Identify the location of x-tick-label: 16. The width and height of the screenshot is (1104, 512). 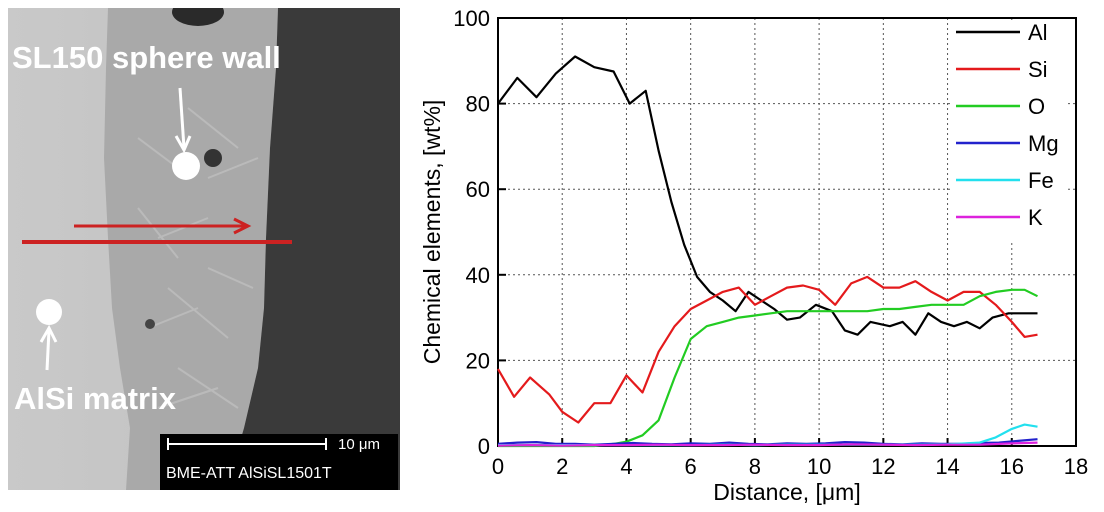
(1012, 466).